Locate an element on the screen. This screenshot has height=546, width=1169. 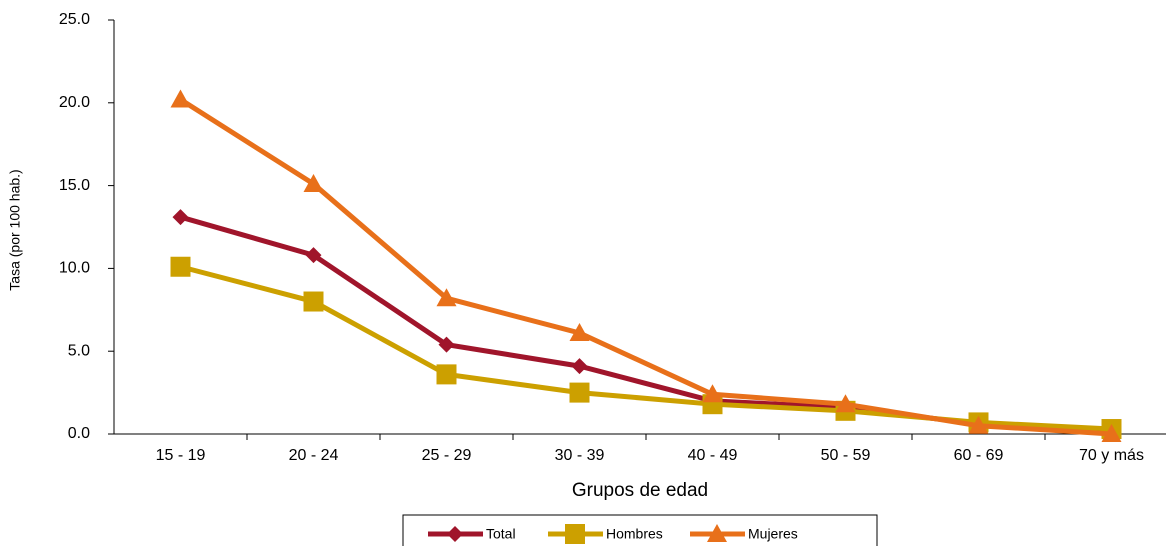
y-axis-label: Tasa (por 100 hab.) is located at coordinates (15, 229).